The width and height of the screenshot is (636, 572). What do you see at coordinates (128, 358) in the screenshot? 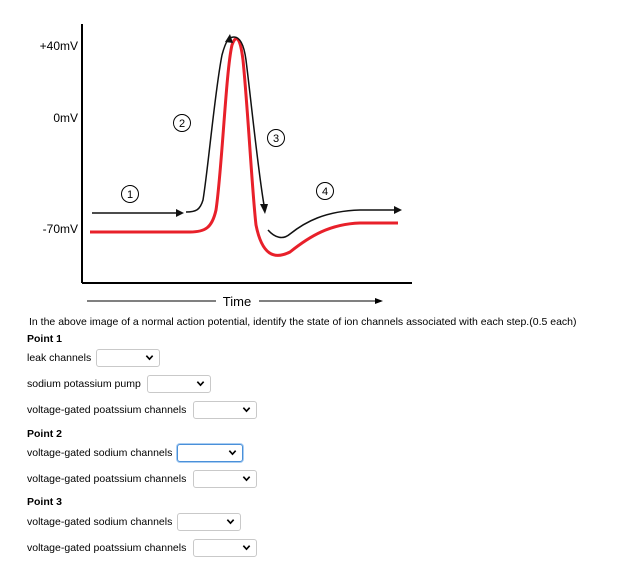
I see `select-leak-channels` at bounding box center [128, 358].